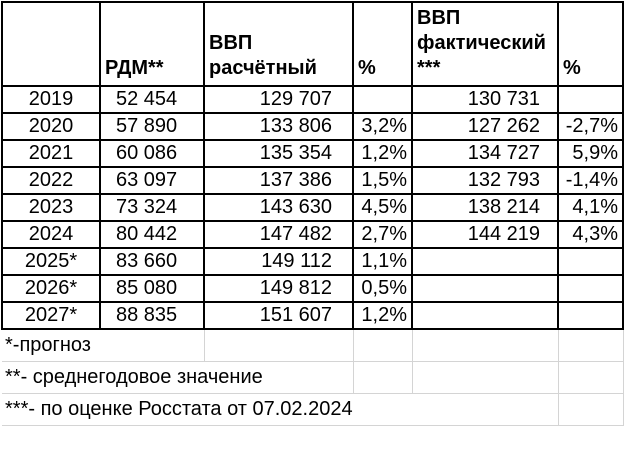 The image size is (625, 471). Describe the element at coordinates (485, 234) in the screenshot. I see `gdp-fact-cell: 144 219` at that location.